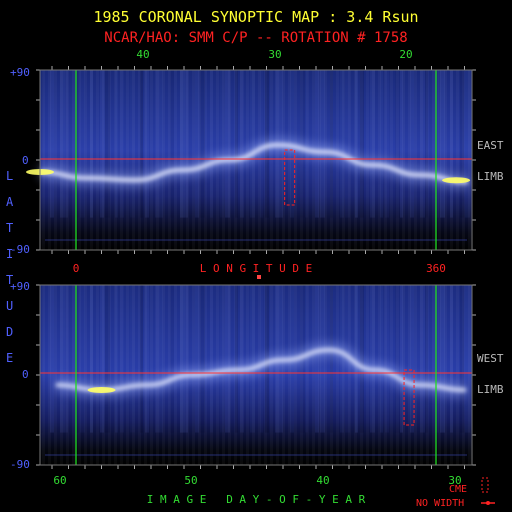 This screenshot has width=512, height=512. What do you see at coordinates (255, 38) in the screenshot?
I see `figure-subtitle: NCAR/HAO: SMM C/P -- ROTATION # 1758` at bounding box center [255, 38].